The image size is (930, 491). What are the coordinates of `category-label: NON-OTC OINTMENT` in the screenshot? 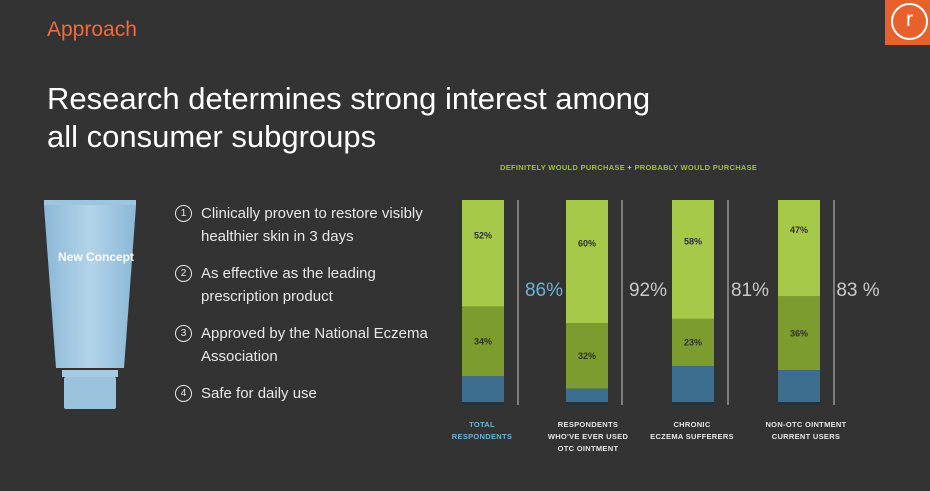 It's located at (805, 424).